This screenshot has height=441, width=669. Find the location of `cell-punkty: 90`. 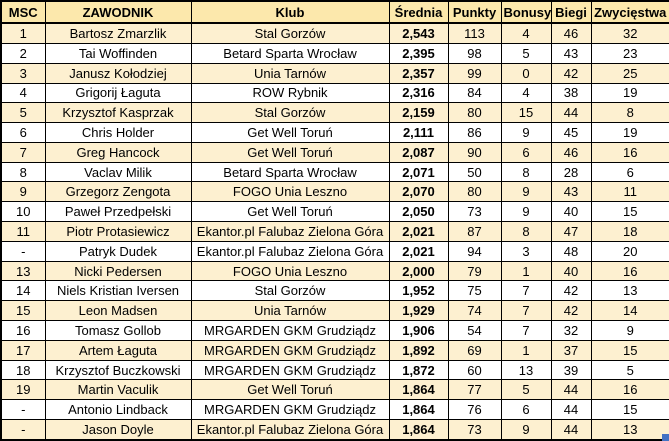

cell-punkty: 90 is located at coordinates (474, 152).